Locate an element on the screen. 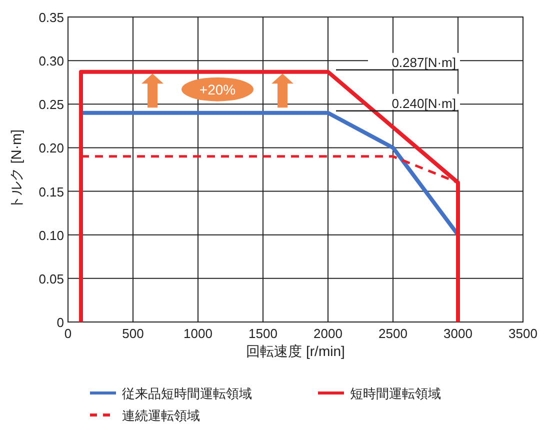 This screenshot has height=426, width=541. x-tick-label: 1500 is located at coordinates (263, 333).